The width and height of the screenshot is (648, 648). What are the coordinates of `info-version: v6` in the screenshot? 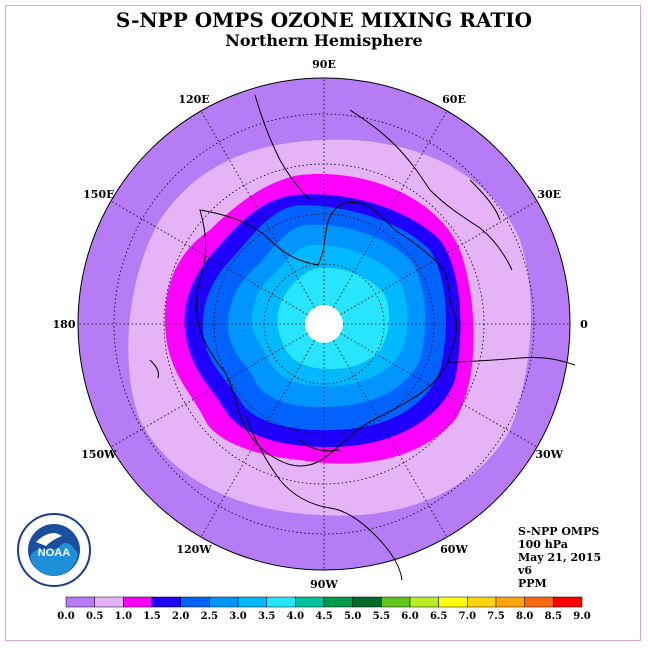 It's located at (525, 570).